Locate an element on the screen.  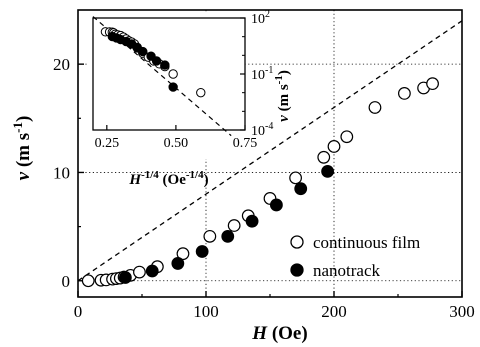
legend-marker-open-circle is located at coordinates (297, 242).